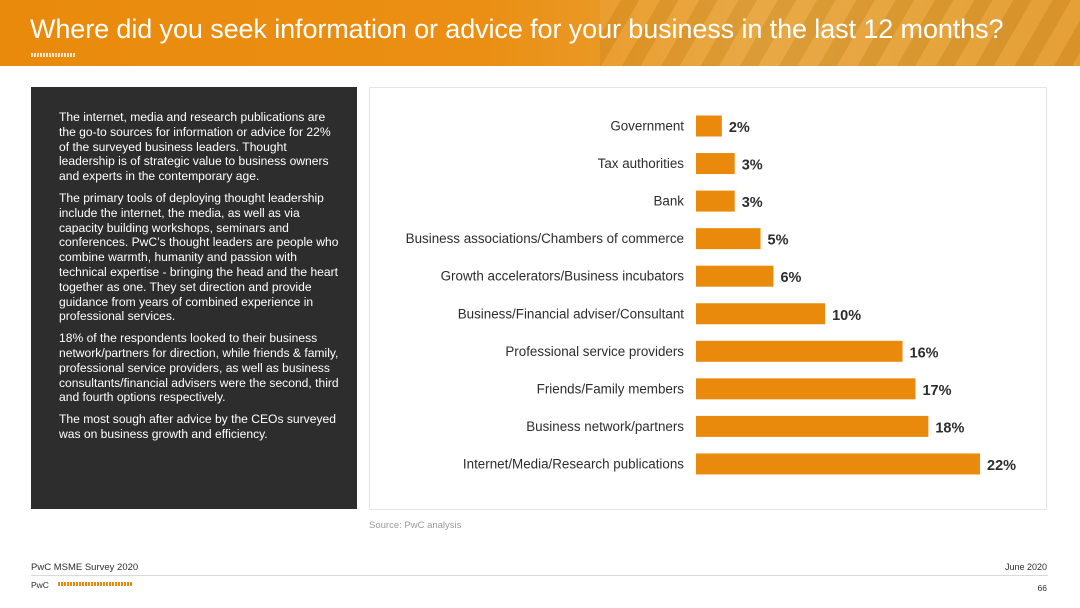 The height and width of the screenshot is (608, 1080). Describe the element at coordinates (1025, 567) in the screenshot. I see `footer-date: June 2020` at that location.